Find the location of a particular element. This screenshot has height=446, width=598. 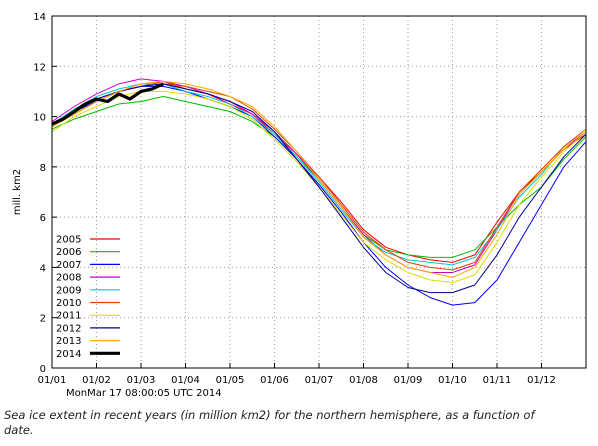

y-tick-label: 8 is located at coordinates (43, 168).